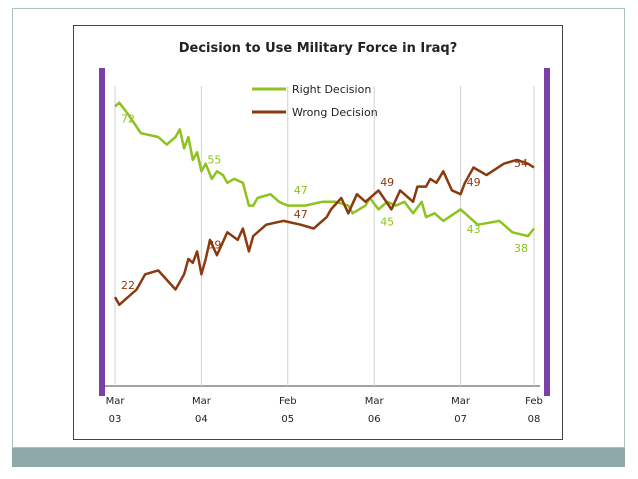 The width and height of the screenshot is (638, 479). I want to click on x-tick-year-0: 03, so click(115, 419).